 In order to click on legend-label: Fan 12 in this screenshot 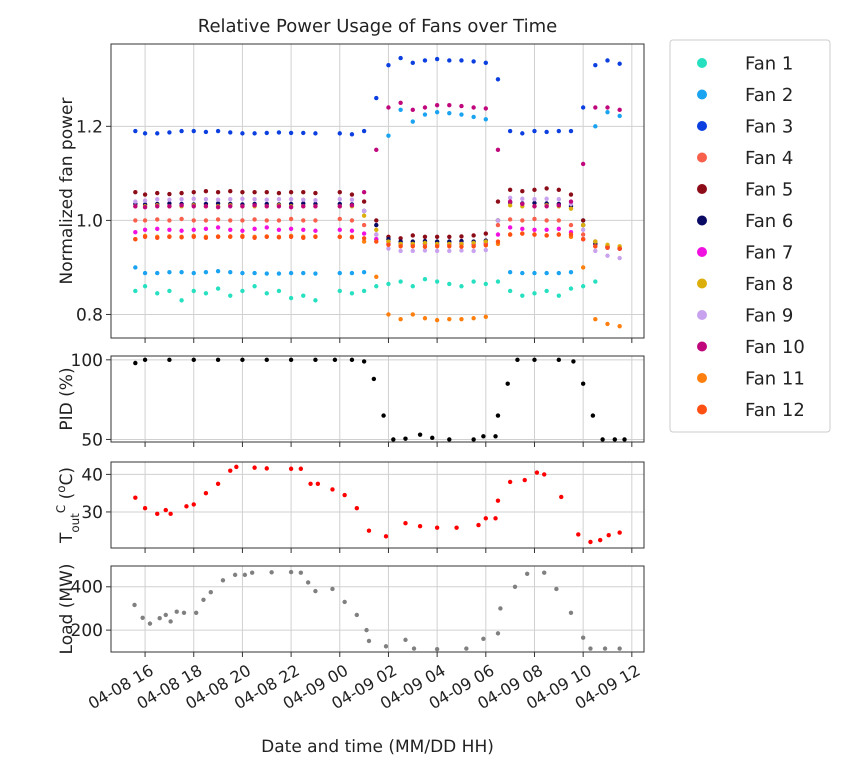, I will do `click(775, 410)`.